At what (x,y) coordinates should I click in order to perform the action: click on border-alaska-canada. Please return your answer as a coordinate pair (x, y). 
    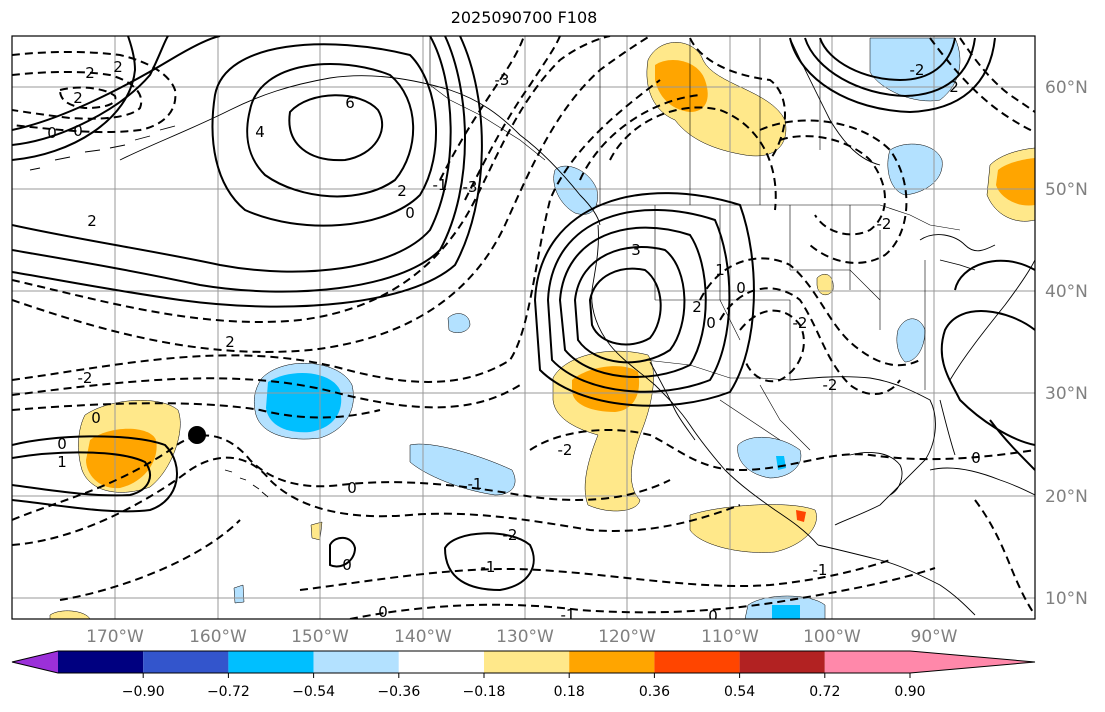
    Looking at the image, I should click on (487, 99).